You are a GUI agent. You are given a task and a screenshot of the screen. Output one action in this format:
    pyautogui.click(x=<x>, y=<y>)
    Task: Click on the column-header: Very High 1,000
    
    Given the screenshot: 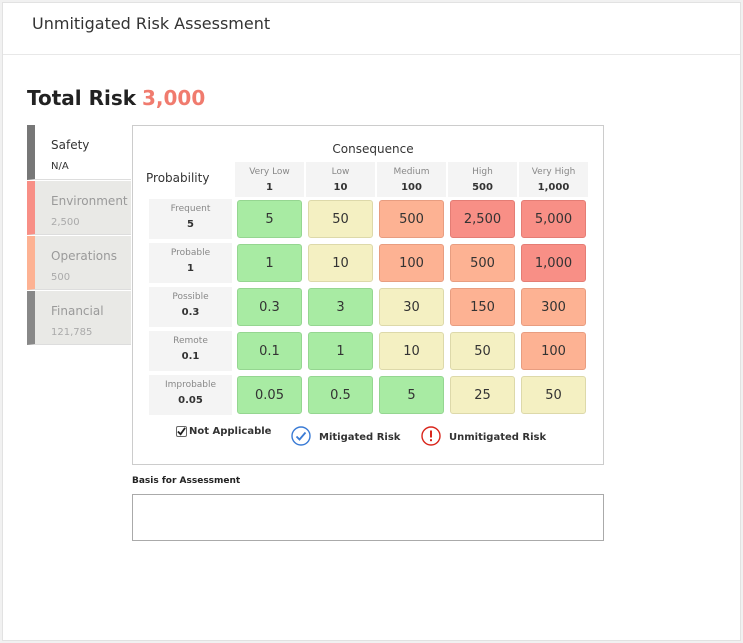 What is the action you would take?
    pyautogui.click(x=553, y=179)
    